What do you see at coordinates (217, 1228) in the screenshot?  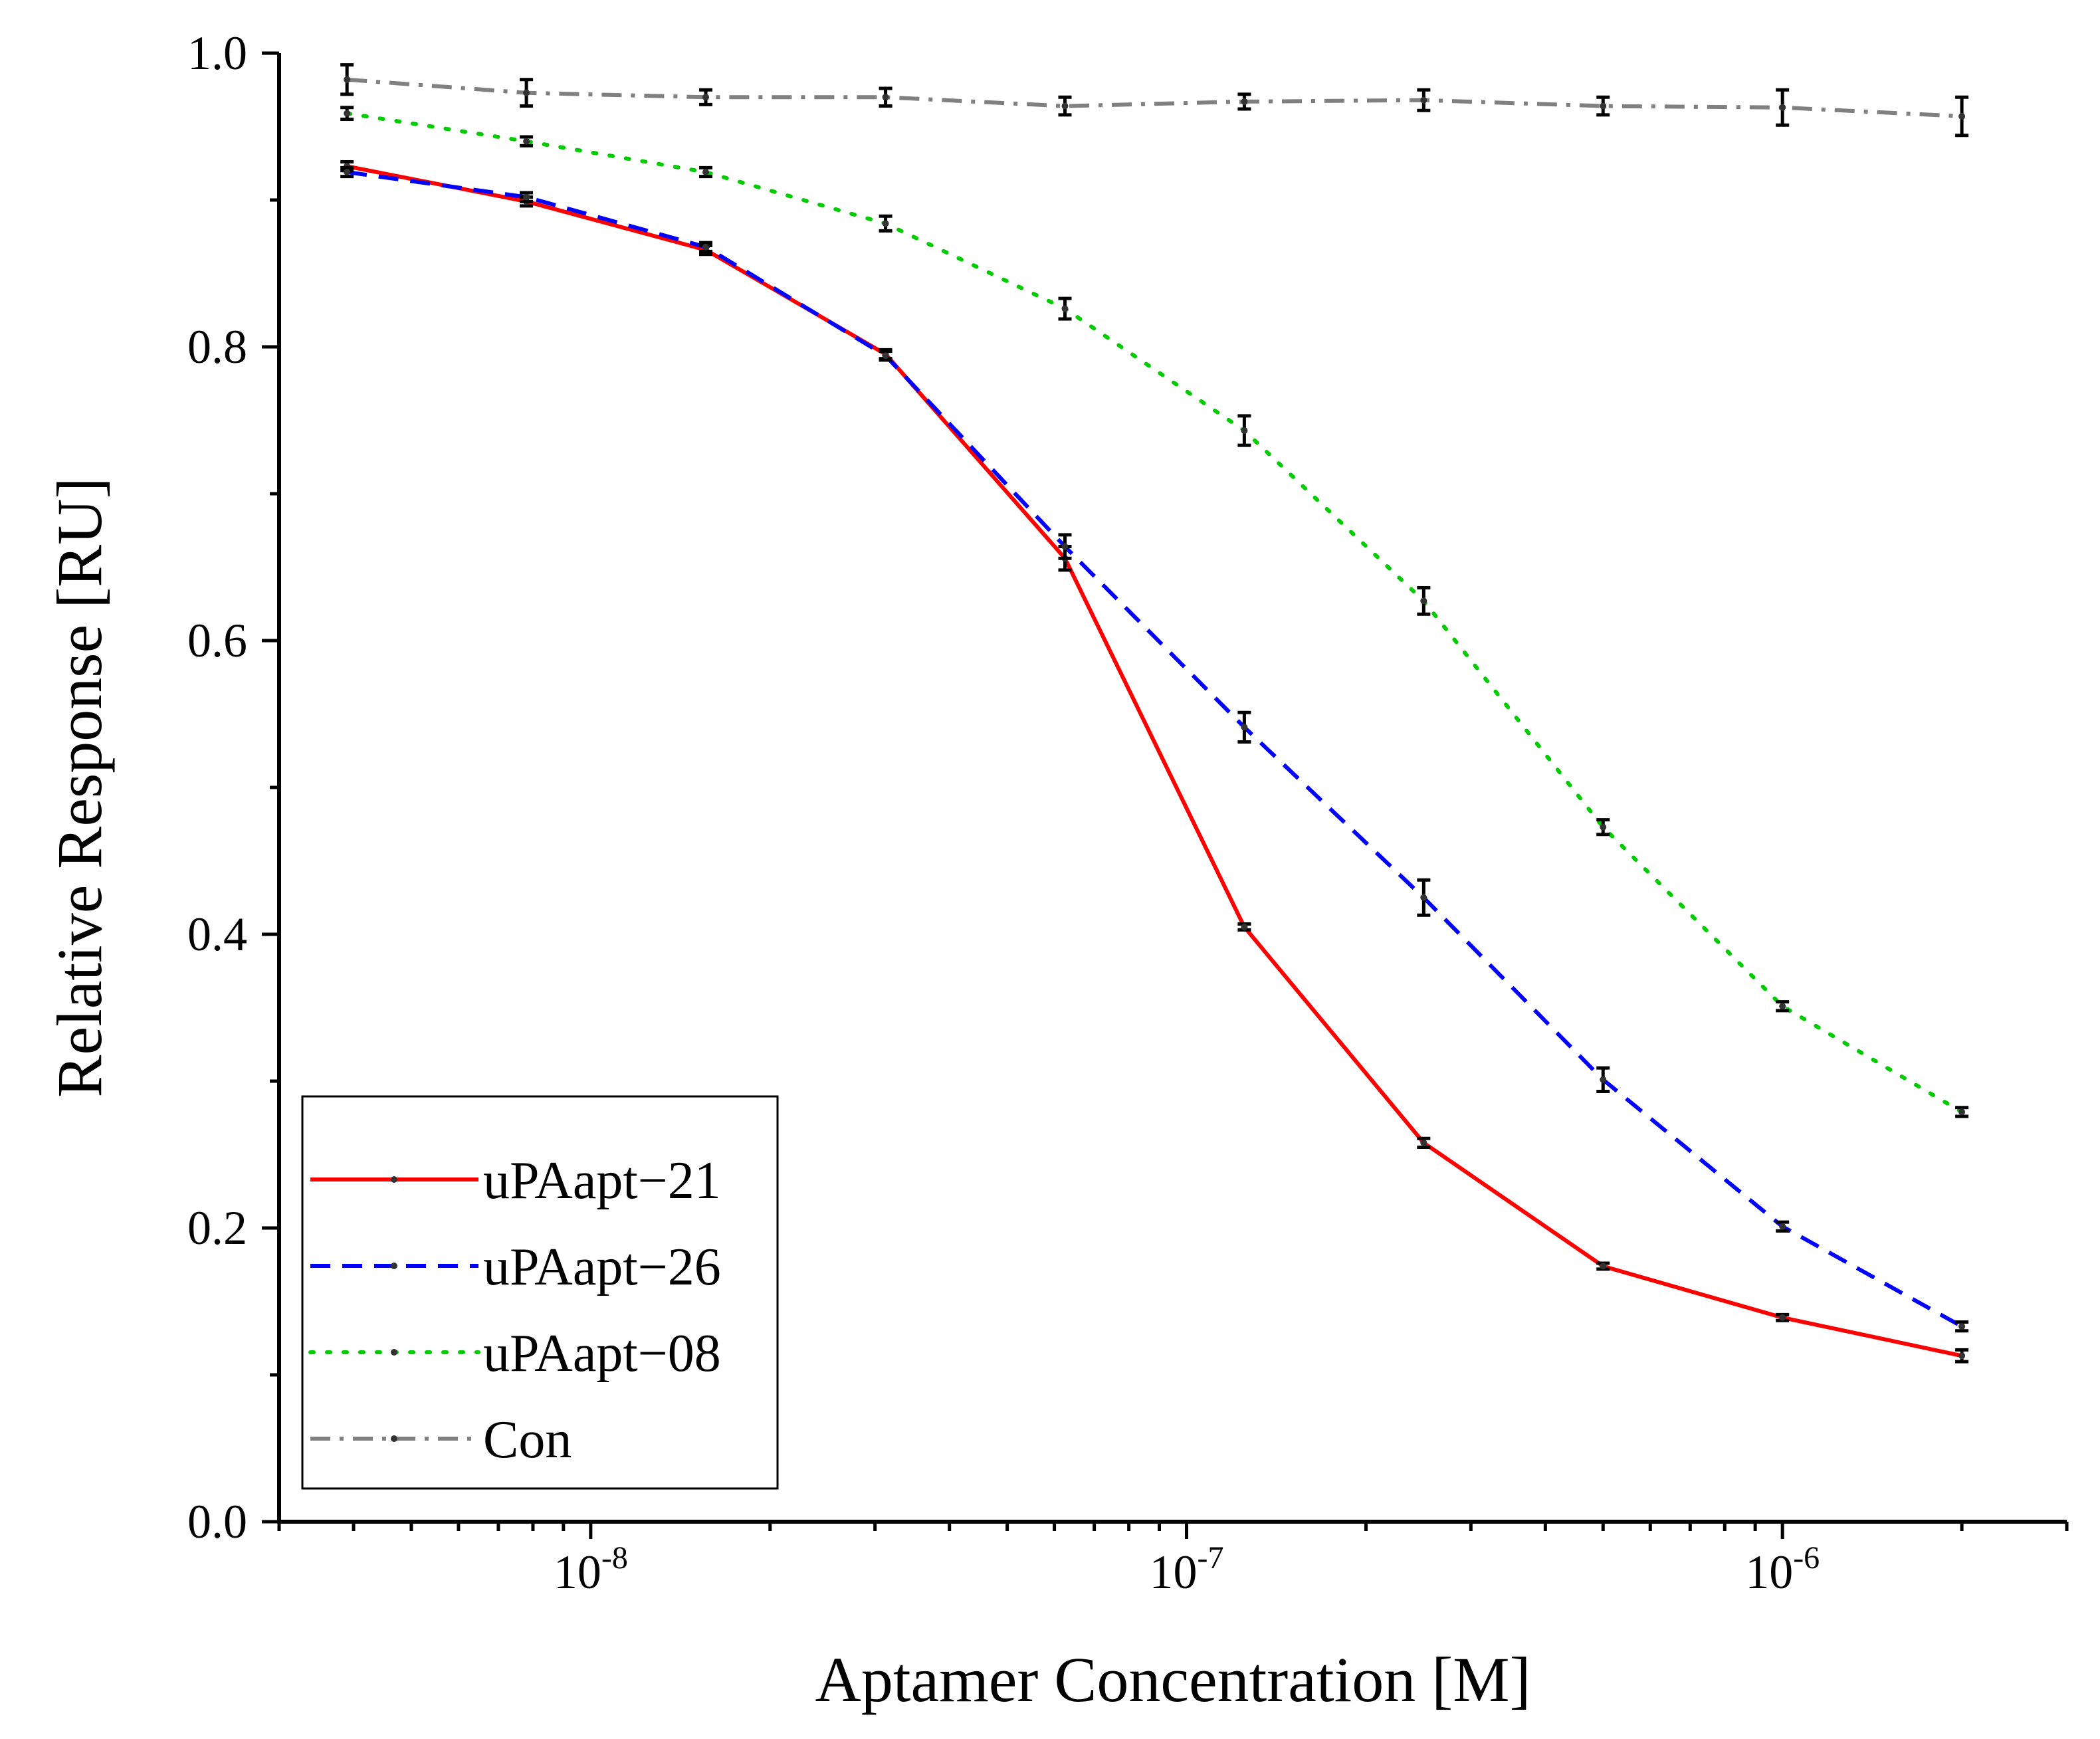 I see `y-tick-label: 0.2` at bounding box center [217, 1228].